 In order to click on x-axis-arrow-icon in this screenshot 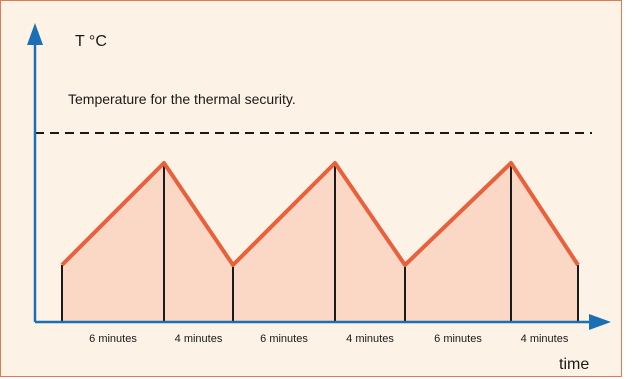, I will do `click(600, 322)`.